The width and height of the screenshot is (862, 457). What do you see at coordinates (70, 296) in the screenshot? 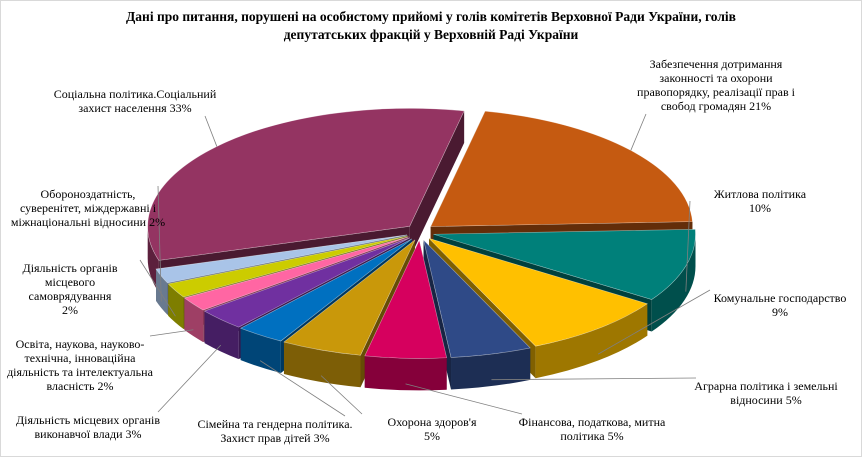
I see `slice-label-line: самоврядування` at bounding box center [70, 296].